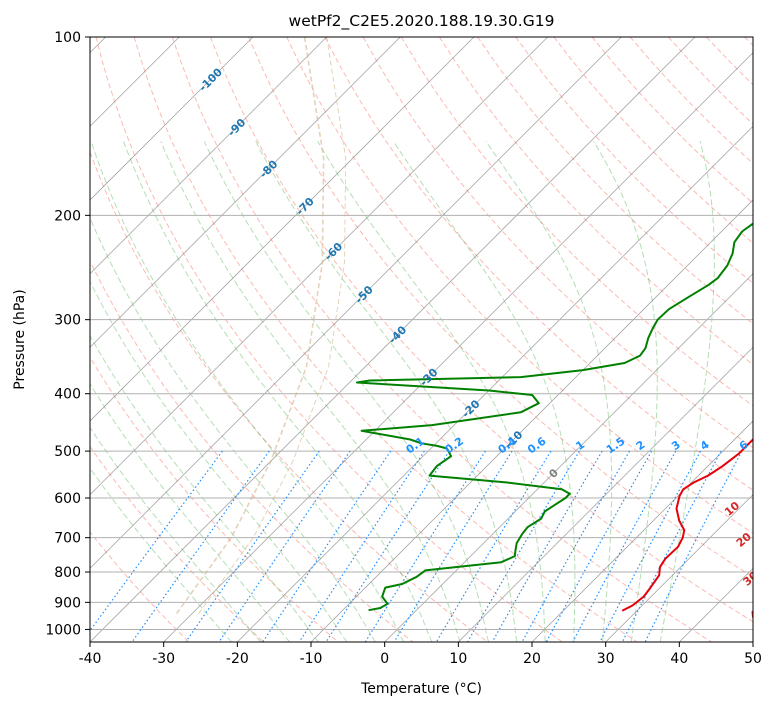  I want to click on x-tick-label: 10, so click(458, 659).